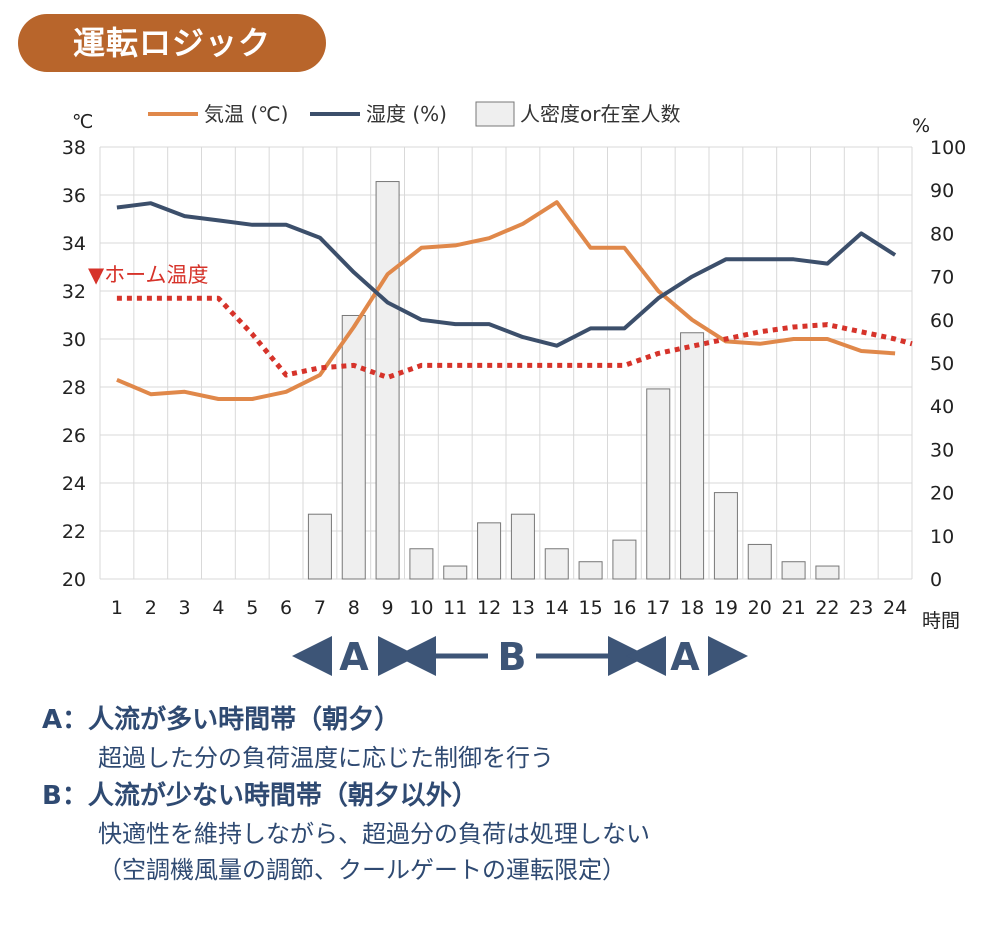  Describe the element at coordinates (760, 608) in the screenshot. I see `x-tick-label: 20` at that location.